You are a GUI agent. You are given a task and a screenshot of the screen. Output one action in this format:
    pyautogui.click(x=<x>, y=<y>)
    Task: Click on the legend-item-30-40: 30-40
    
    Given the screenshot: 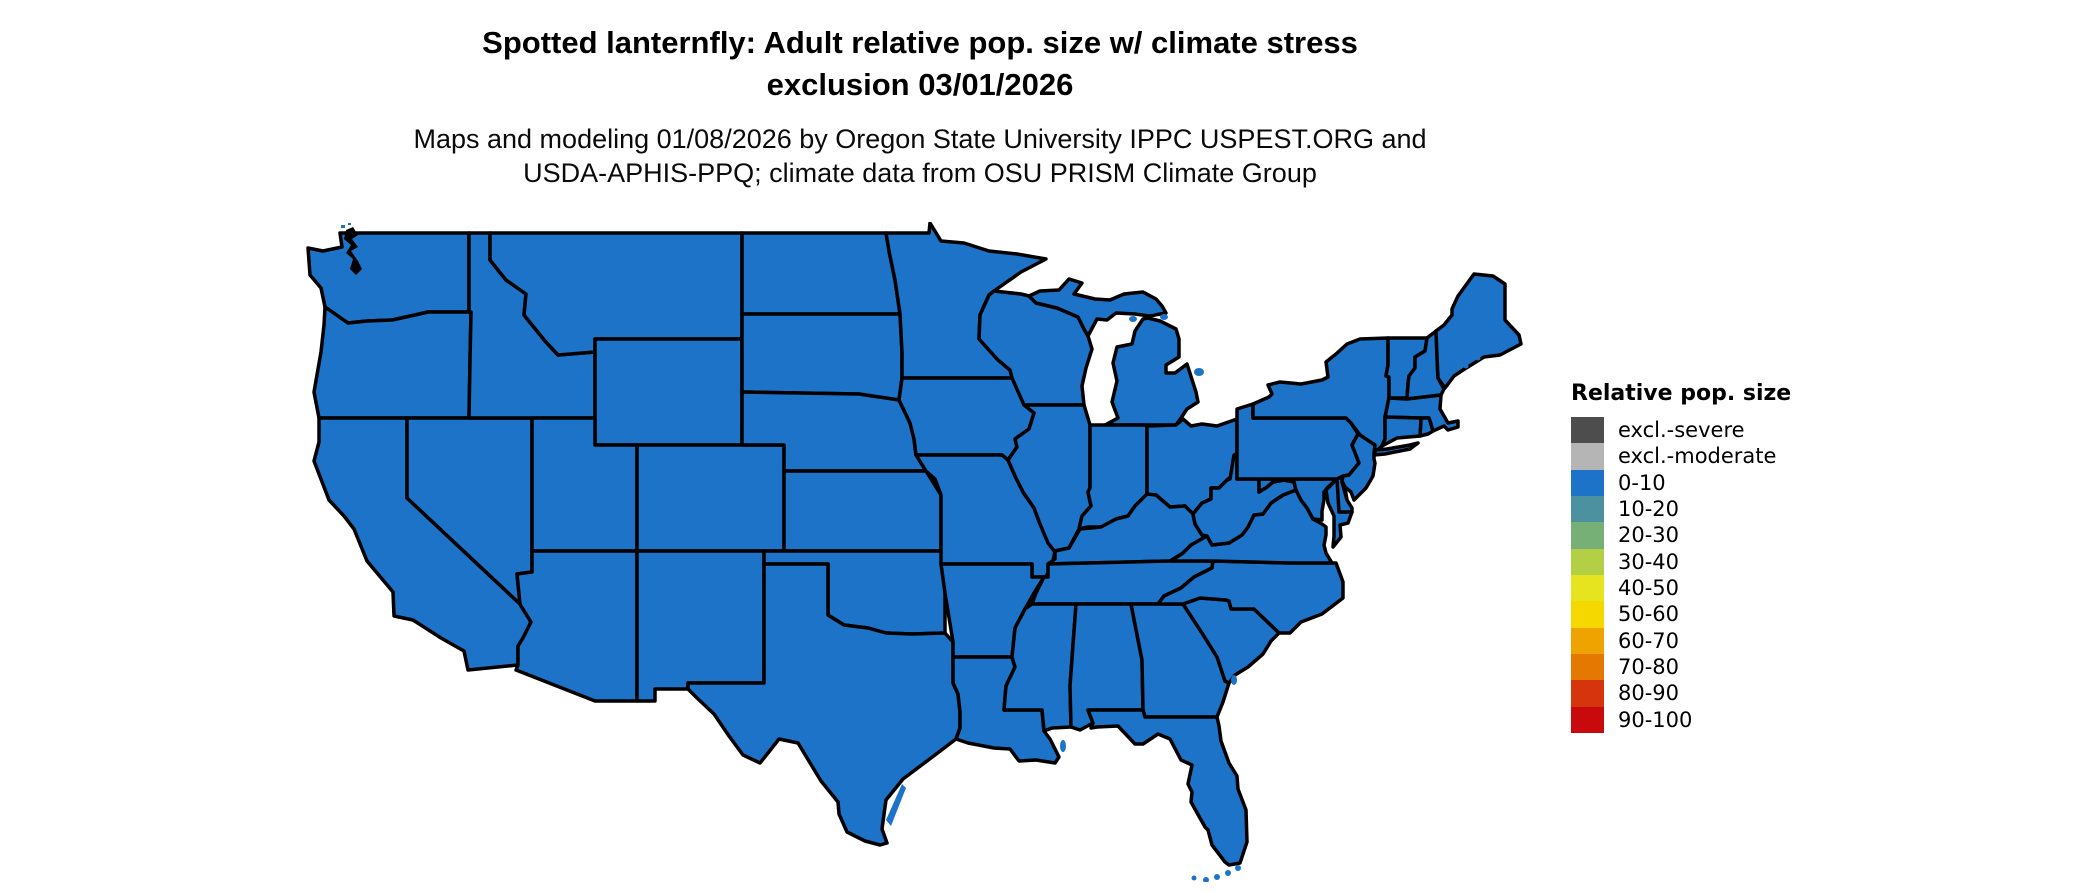 What is the action you would take?
    pyautogui.click(x=1681, y=561)
    